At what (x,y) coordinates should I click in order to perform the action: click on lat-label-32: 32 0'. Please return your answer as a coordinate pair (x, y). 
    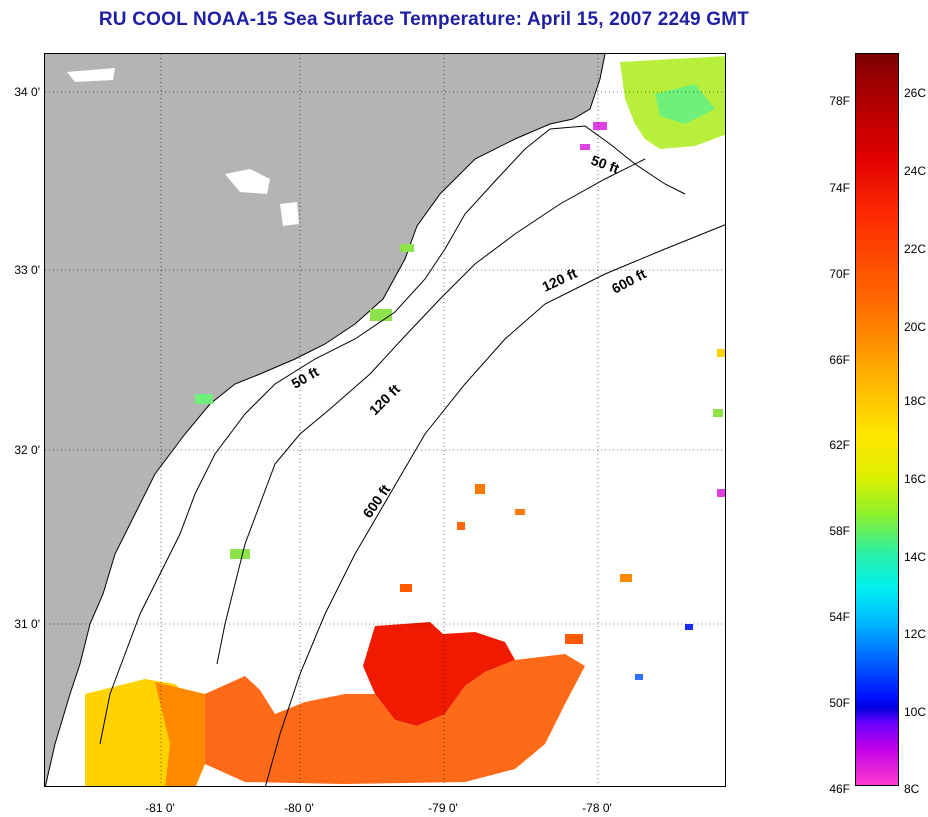
    Looking at the image, I should click on (27, 450).